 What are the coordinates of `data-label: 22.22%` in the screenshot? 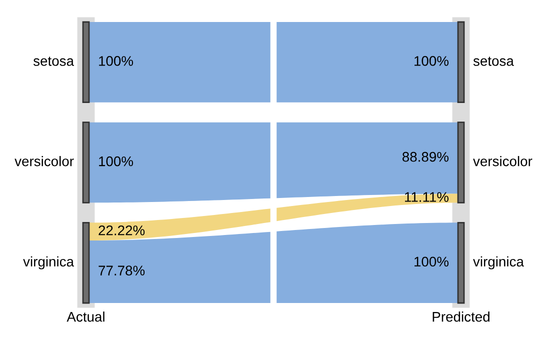 It's located at (121, 230).